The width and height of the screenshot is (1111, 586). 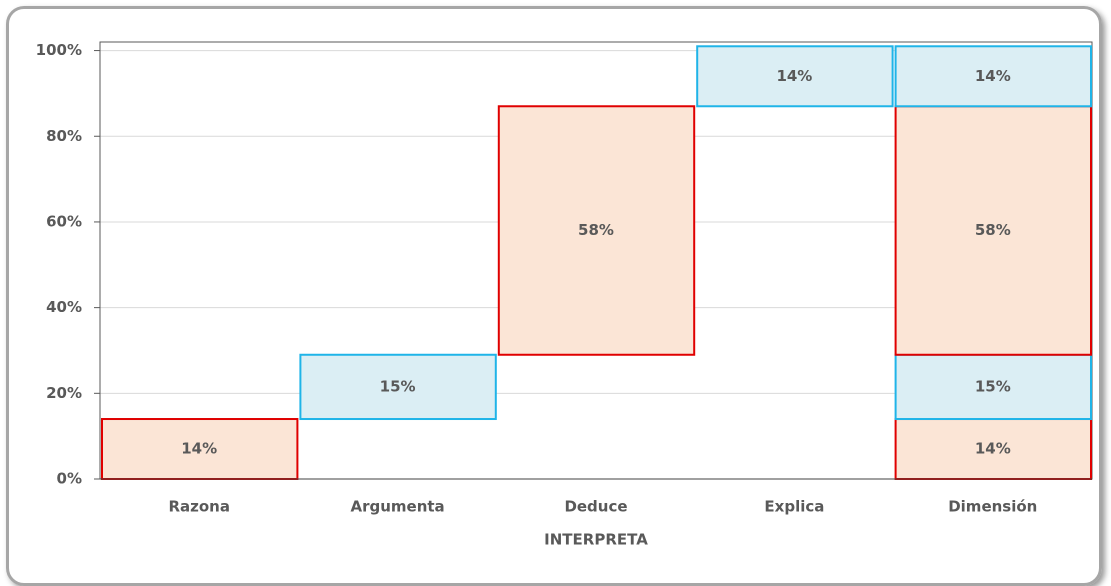 What do you see at coordinates (992, 507) in the screenshot?
I see `x-tick-label: Dimensión` at bounding box center [992, 507].